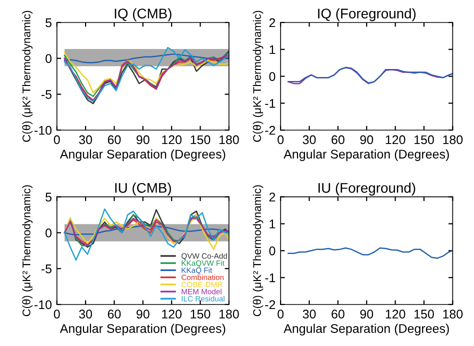 This screenshot has height=346, width=474. What do you see at coordinates (367, 189) in the screenshot?
I see `chart-title: IU (Foreground)` at bounding box center [367, 189].